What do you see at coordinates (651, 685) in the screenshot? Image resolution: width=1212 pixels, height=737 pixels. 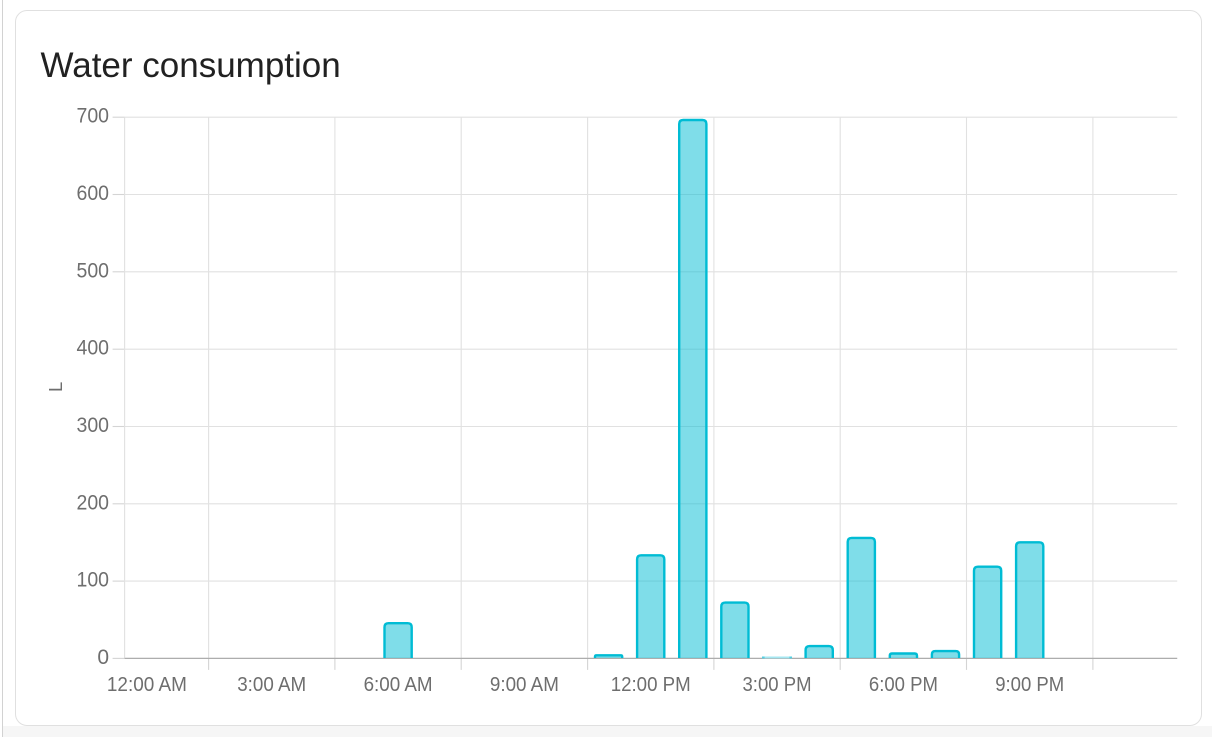 I see `svg-text: 12:00 PM` at bounding box center [651, 685].